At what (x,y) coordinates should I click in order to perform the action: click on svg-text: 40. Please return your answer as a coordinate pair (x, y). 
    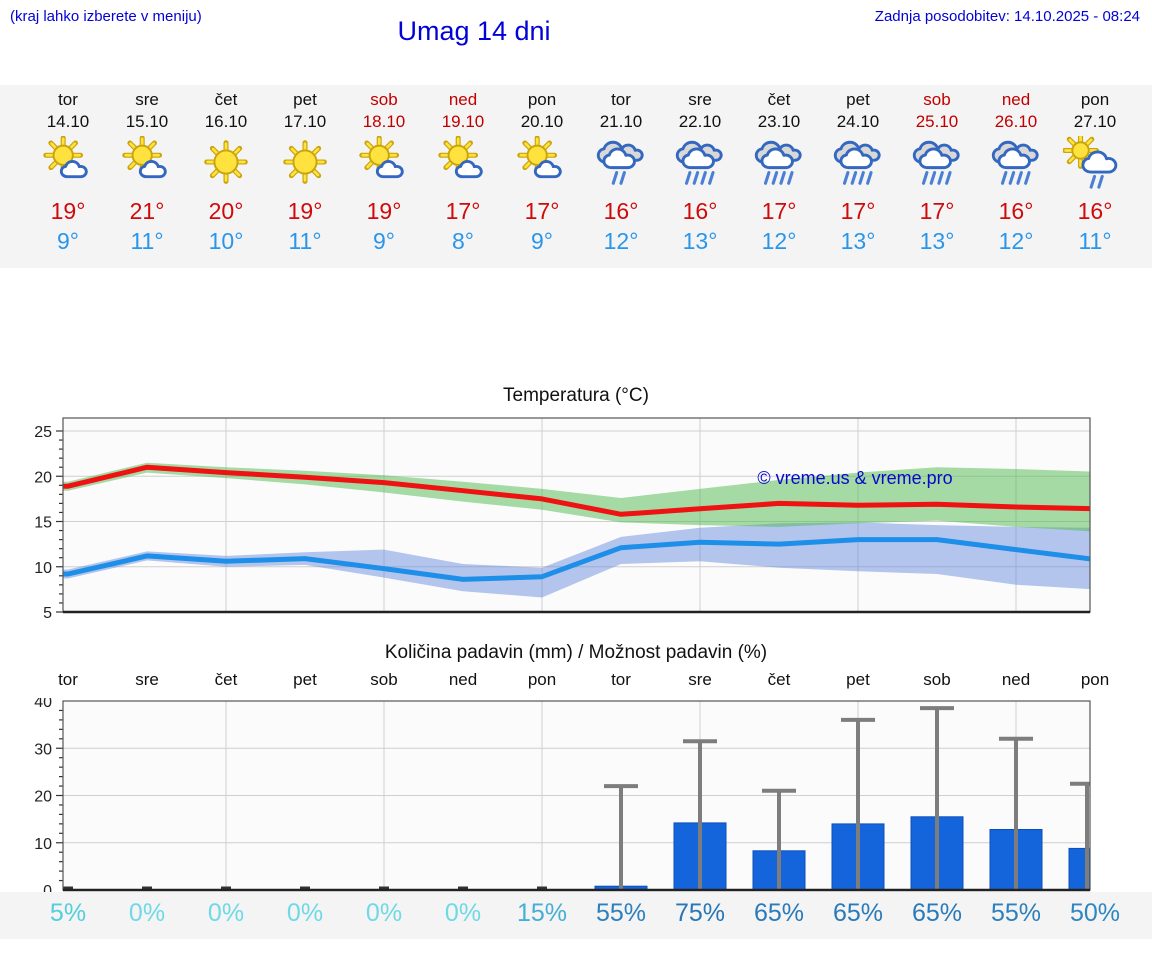
    Looking at the image, I should click on (43, 704).